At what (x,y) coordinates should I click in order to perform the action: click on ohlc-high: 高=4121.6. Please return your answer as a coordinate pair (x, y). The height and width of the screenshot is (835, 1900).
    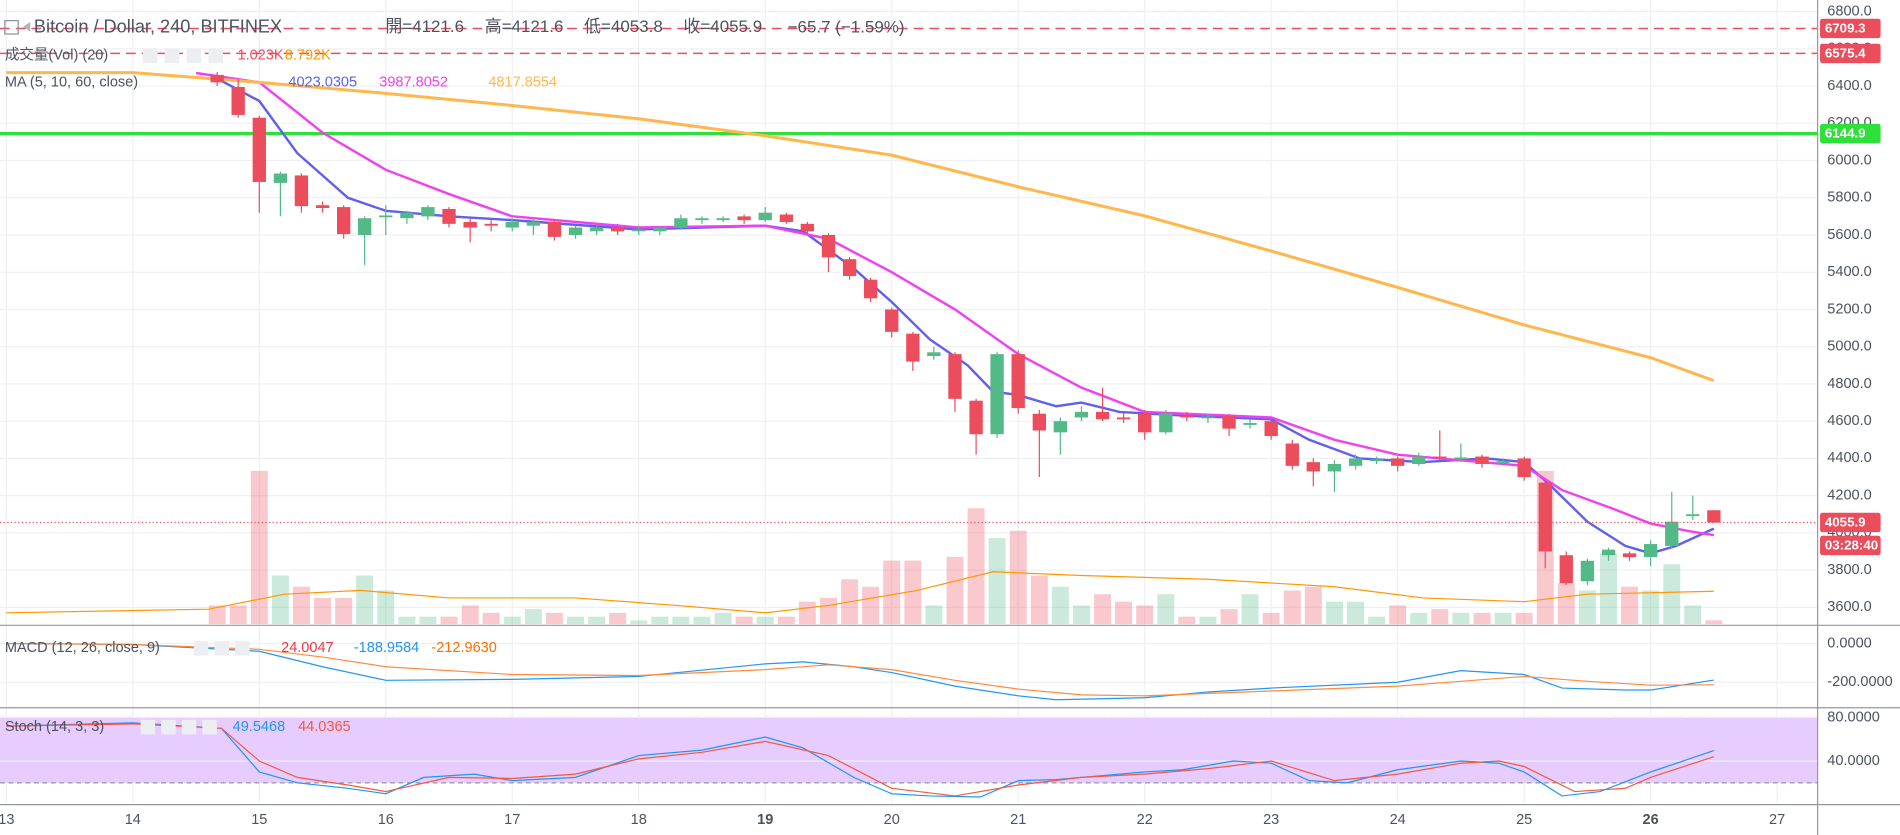
    Looking at the image, I should click on (524, 26).